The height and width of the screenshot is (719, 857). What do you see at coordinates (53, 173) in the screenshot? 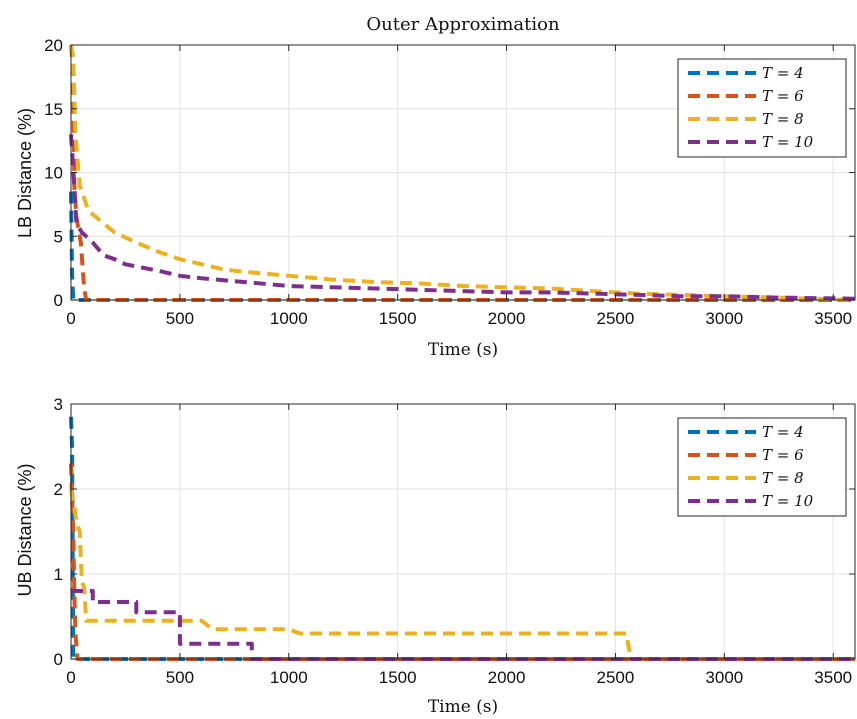
I see `y-tick-label: 10` at bounding box center [53, 173].